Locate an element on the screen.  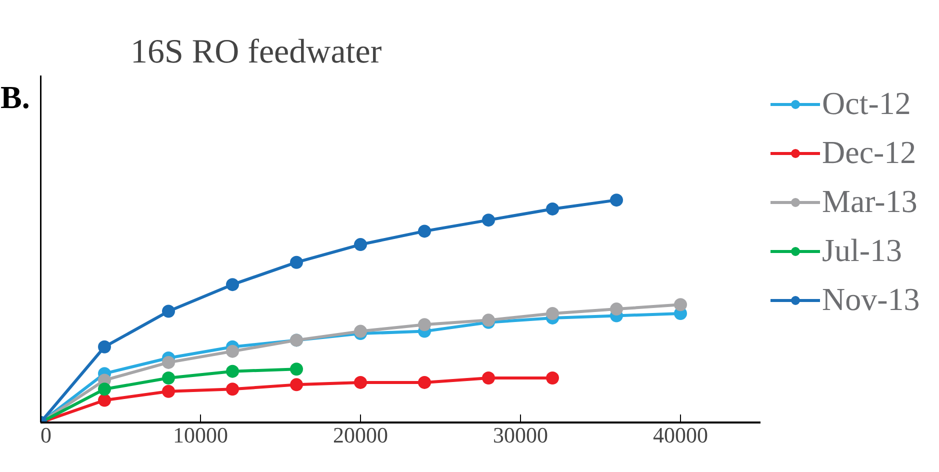
text: B. is located at coordinates (15, 96).